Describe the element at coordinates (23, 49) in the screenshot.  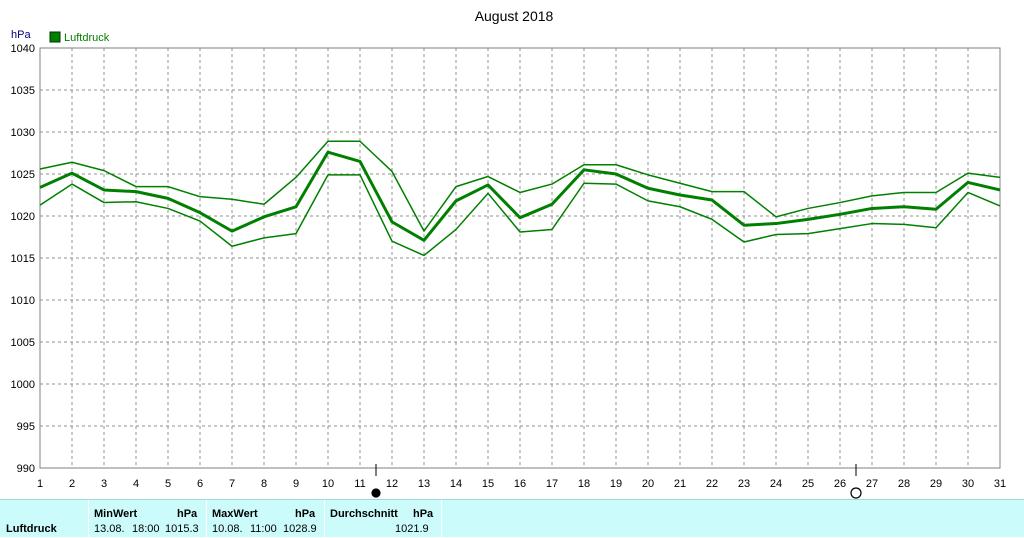
I see `y-tick-label: 1040` at that location.